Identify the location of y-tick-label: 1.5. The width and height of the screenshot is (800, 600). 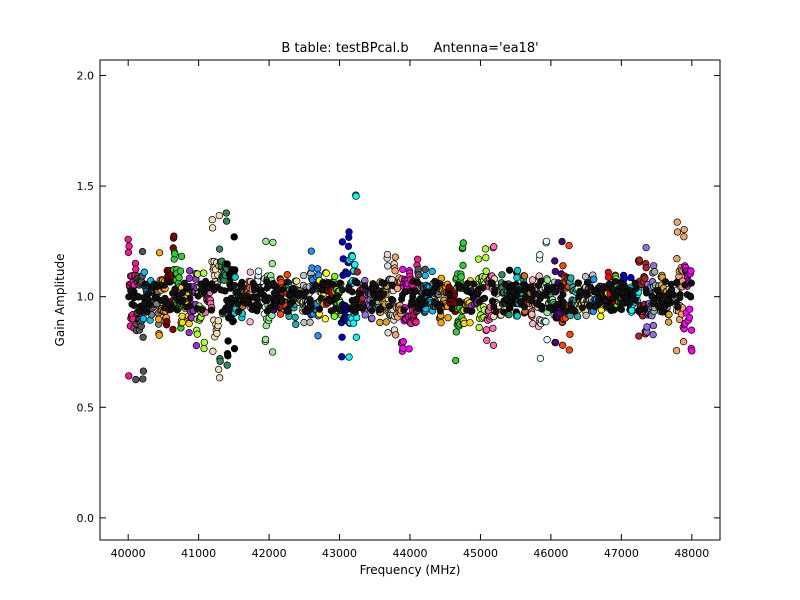
(86, 186).